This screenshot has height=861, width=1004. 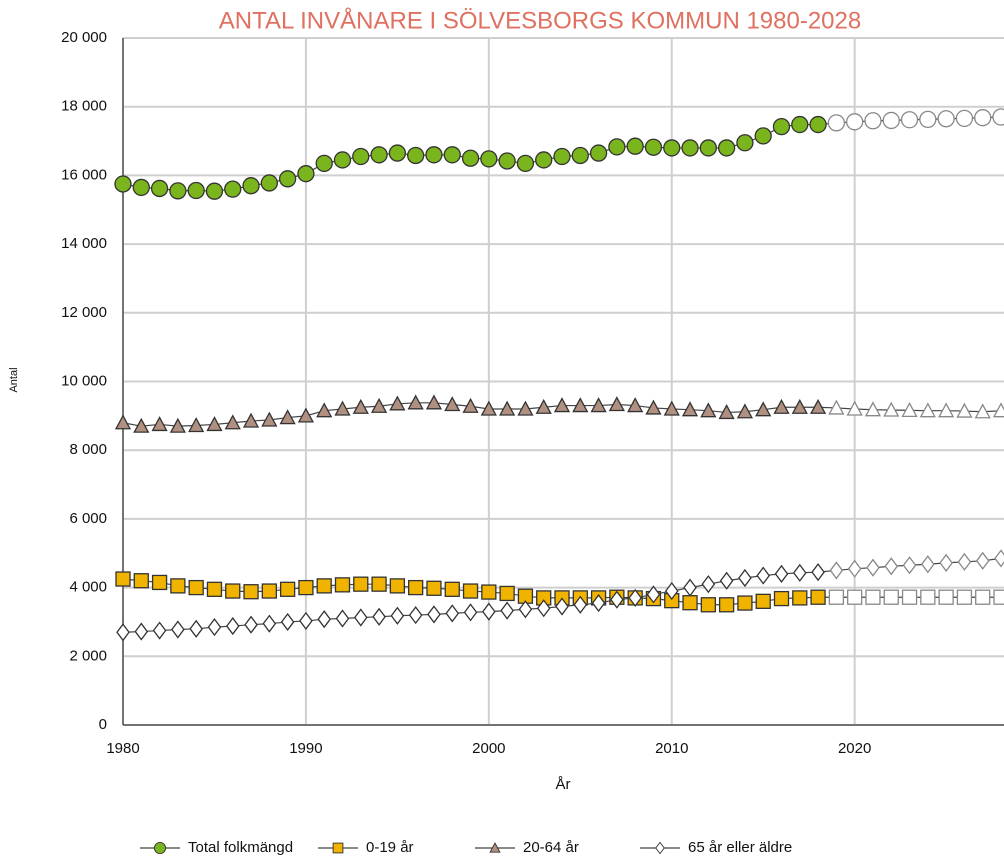 What do you see at coordinates (84, 106) in the screenshot?
I see `y-tick-label: 18 000` at bounding box center [84, 106].